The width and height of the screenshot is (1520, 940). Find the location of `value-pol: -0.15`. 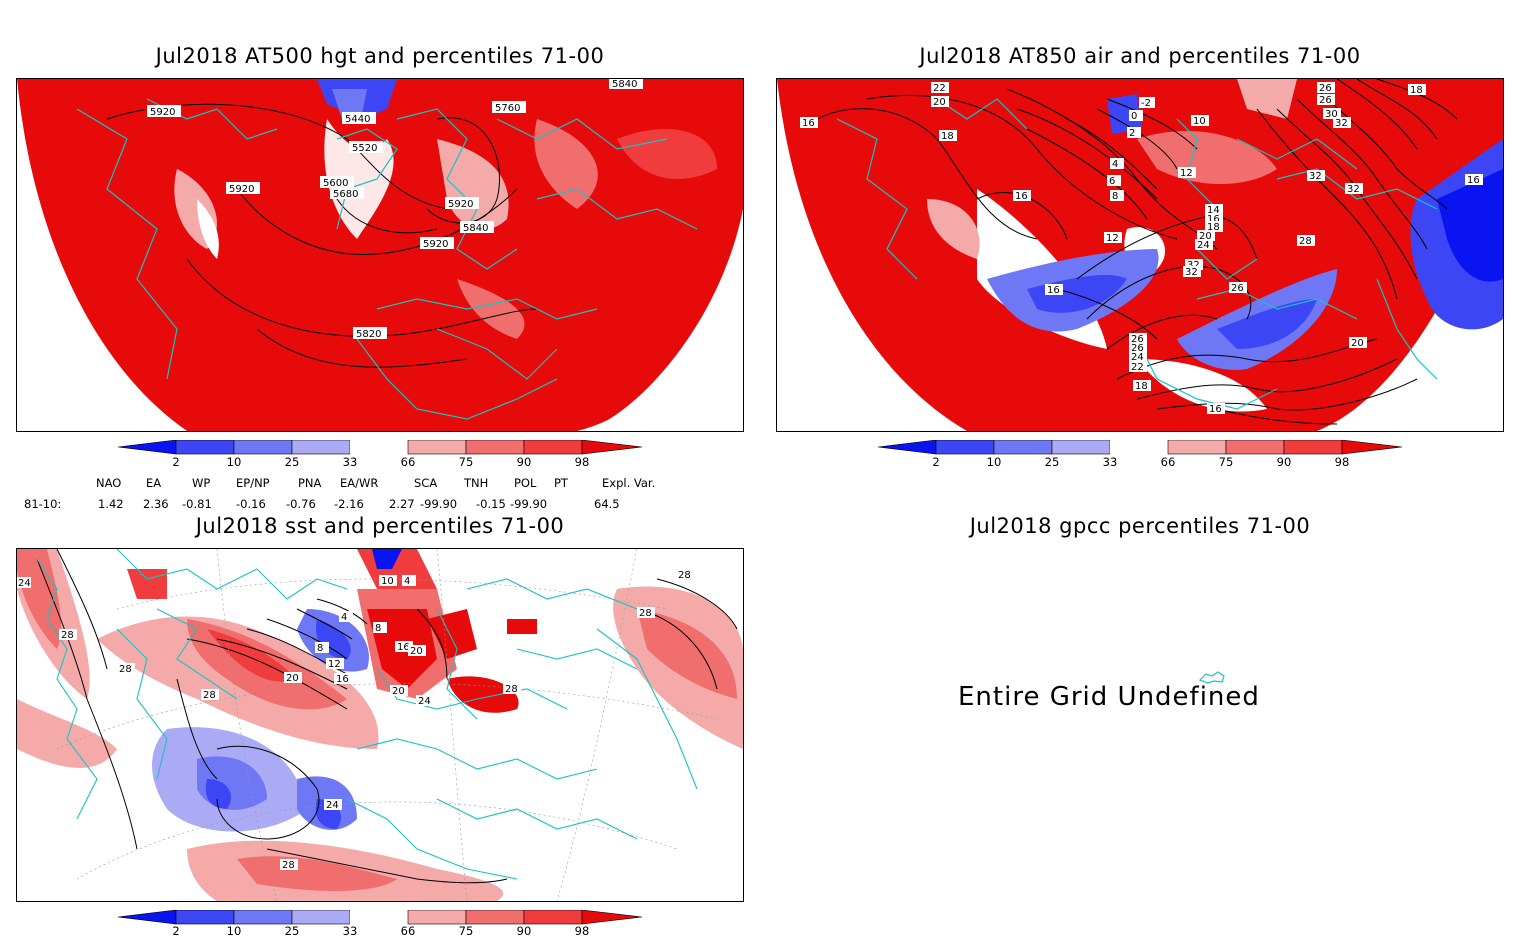

value-pol: -0.15 is located at coordinates (491, 504).